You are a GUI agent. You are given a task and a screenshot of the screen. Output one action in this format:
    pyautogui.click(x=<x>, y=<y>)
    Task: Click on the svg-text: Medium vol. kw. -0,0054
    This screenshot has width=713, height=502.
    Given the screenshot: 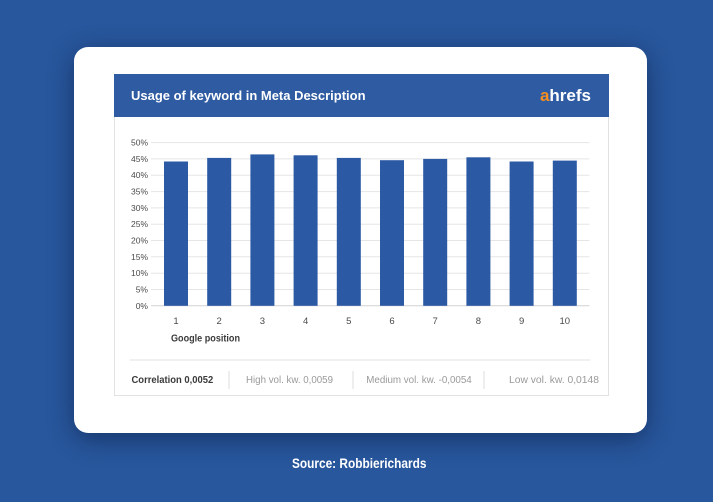 What is the action you would take?
    pyautogui.click(x=419, y=380)
    